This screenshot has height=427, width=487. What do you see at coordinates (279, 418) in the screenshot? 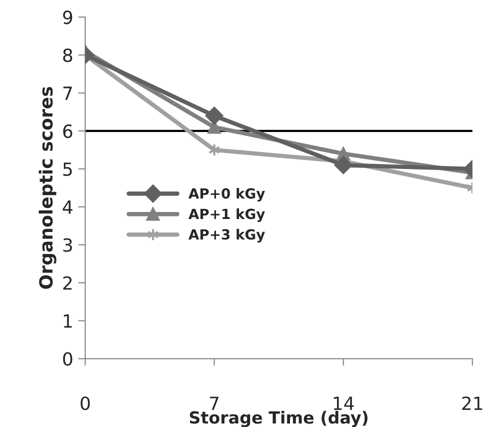
I see `x-axis-title: Storage Time (day)` at bounding box center [279, 418].